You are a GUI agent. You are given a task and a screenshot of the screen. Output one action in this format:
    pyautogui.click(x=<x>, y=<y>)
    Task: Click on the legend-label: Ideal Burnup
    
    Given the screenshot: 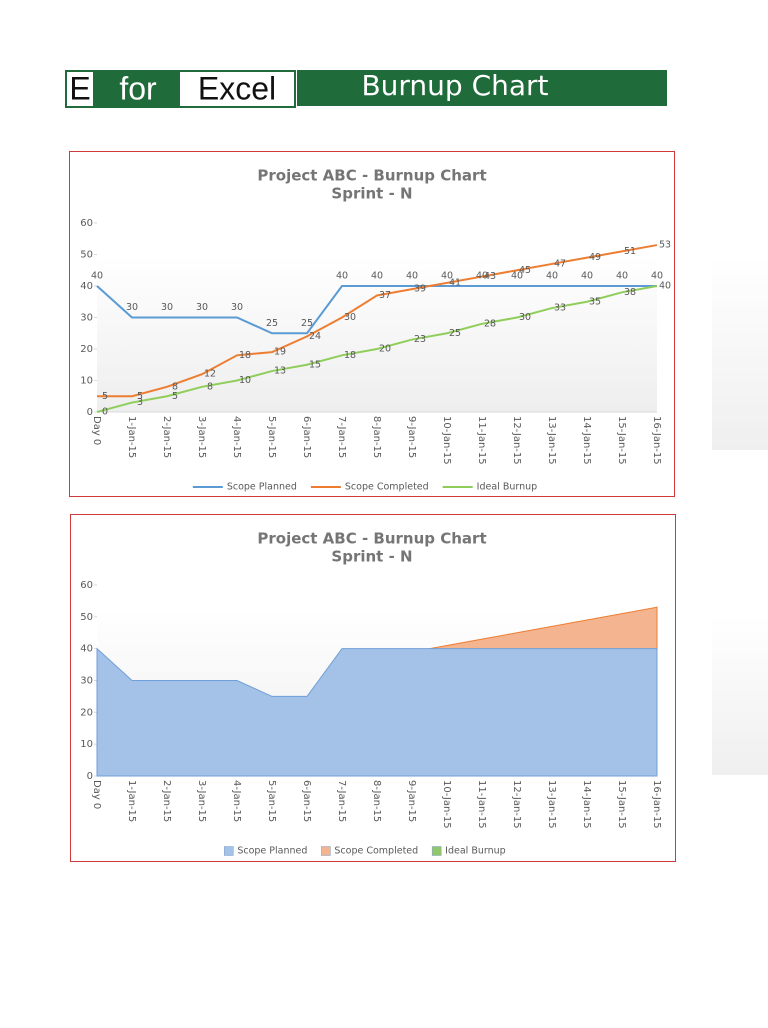 What is the action you would take?
    pyautogui.click(x=507, y=487)
    